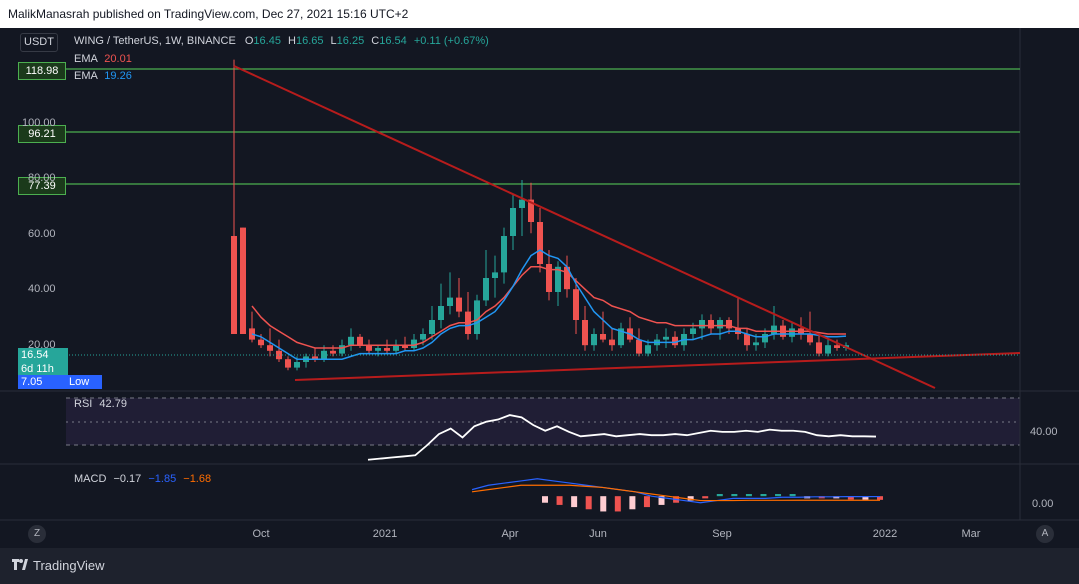 The image size is (1079, 584). Describe the element at coordinates (385, 534) in the screenshot. I see `xtick-2021: 2021` at that location.